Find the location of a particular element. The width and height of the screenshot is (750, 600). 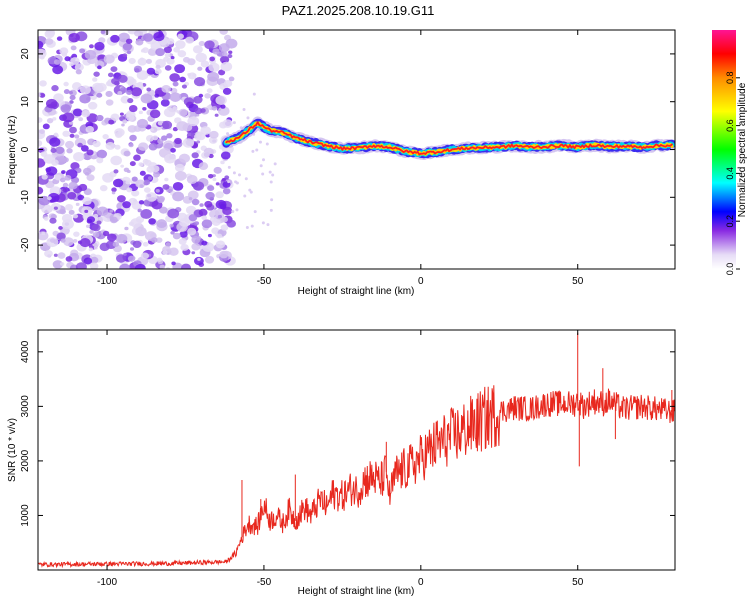

spectrogram-ytick-label: 10 is located at coordinates (25, 102).